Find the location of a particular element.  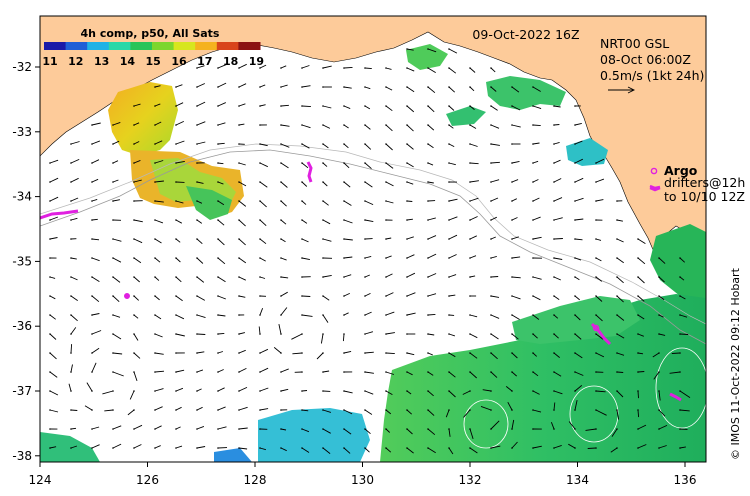

current-info: NRT00 GSL 08-Oct 06:00Z 0.5m/s (1kt 24h) is located at coordinates (652, 65).